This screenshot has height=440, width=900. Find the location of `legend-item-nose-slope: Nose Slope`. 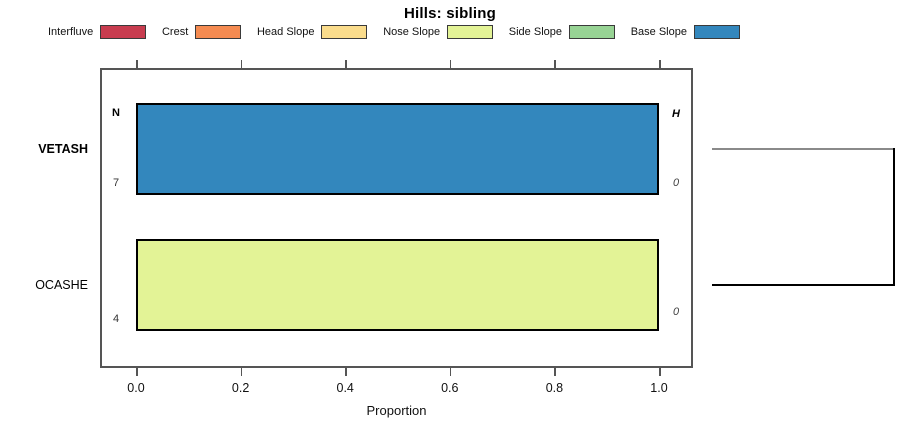

legend-item-nose-slope: Nose Slope is located at coordinates (438, 32).